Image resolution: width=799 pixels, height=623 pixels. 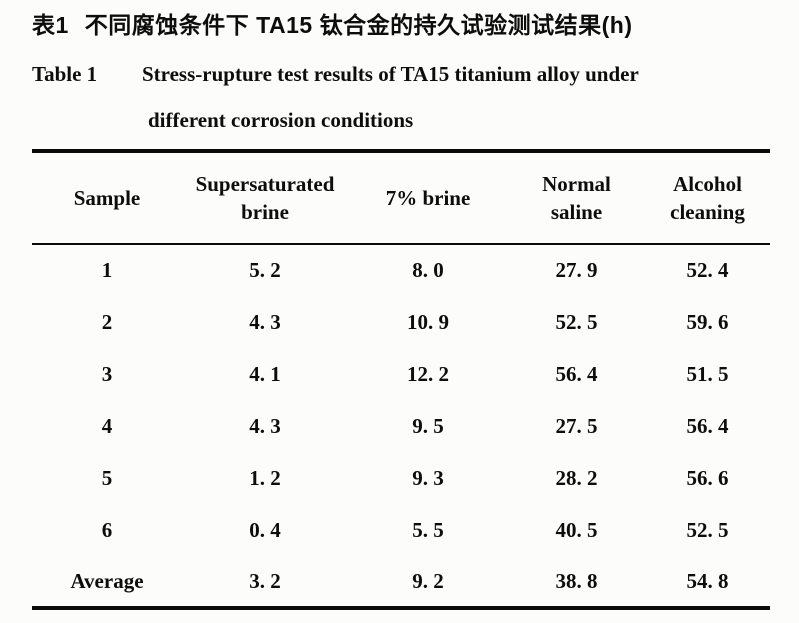 I want to click on cell-sample: 4, so click(x=107, y=425).